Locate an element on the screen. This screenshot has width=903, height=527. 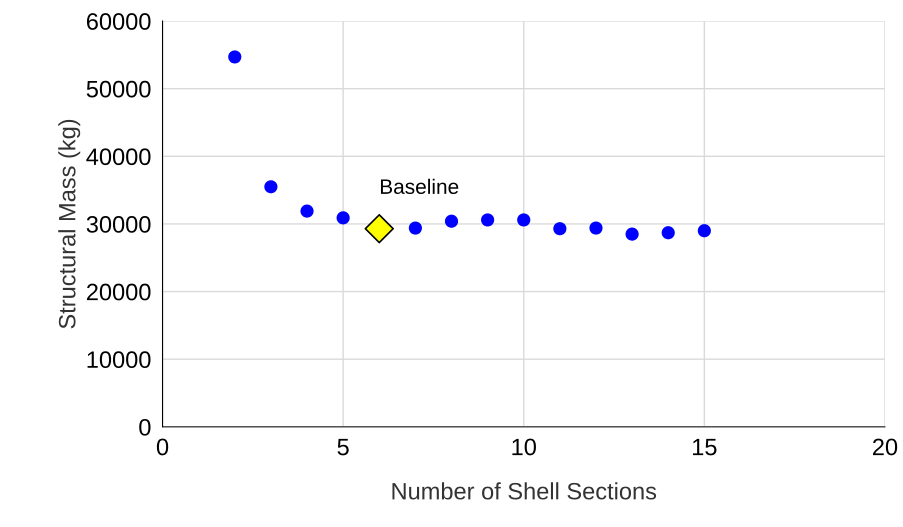
x-axis-title: Number of Shell Sections is located at coordinates (524, 491).